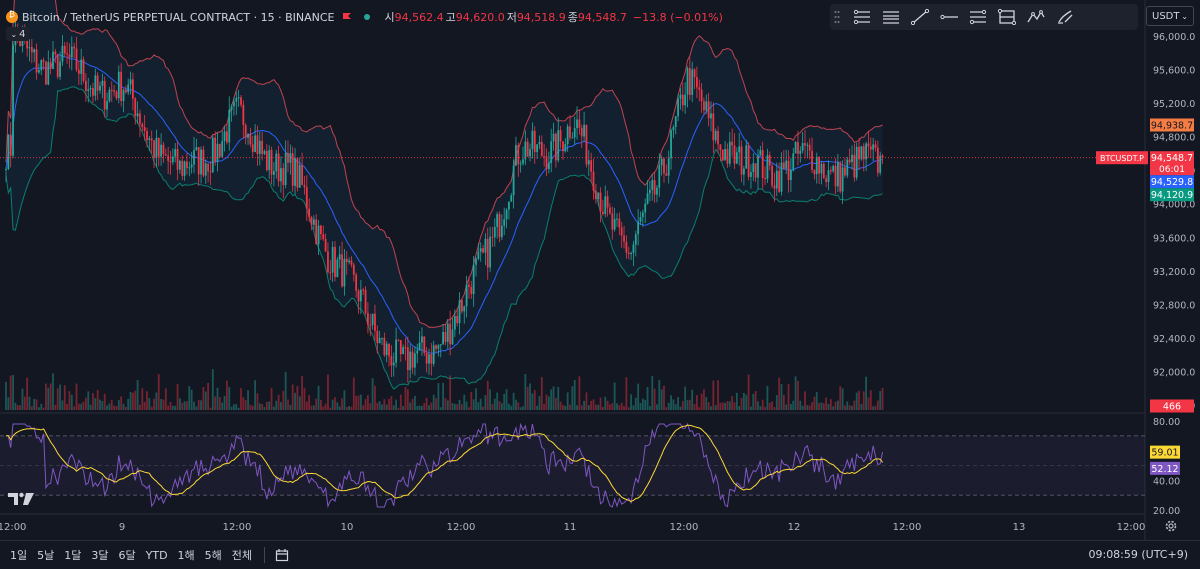 This screenshot has width=1200, height=569. What do you see at coordinates (1170, 16) in the screenshot?
I see `currency-select: USDT ⌄` at bounding box center [1170, 16].